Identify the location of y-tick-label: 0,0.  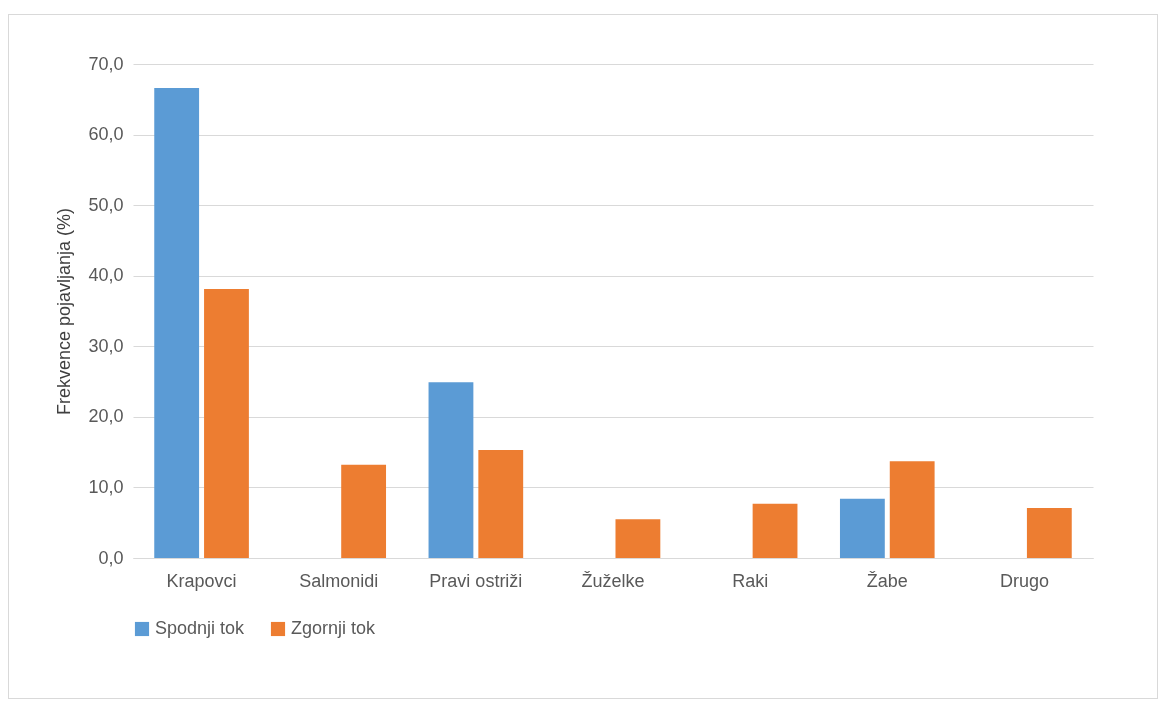
(111, 557).